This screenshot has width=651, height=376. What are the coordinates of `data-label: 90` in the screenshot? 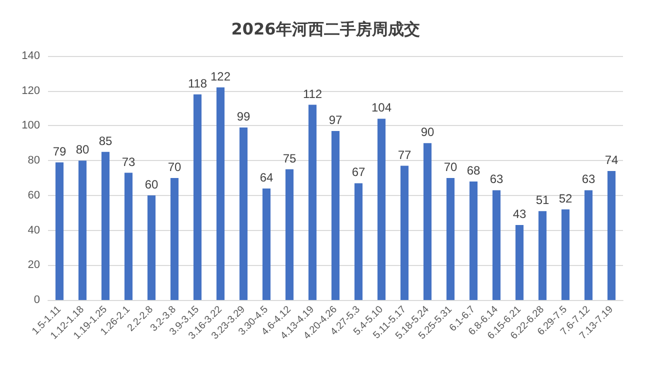 It's located at (427, 132).